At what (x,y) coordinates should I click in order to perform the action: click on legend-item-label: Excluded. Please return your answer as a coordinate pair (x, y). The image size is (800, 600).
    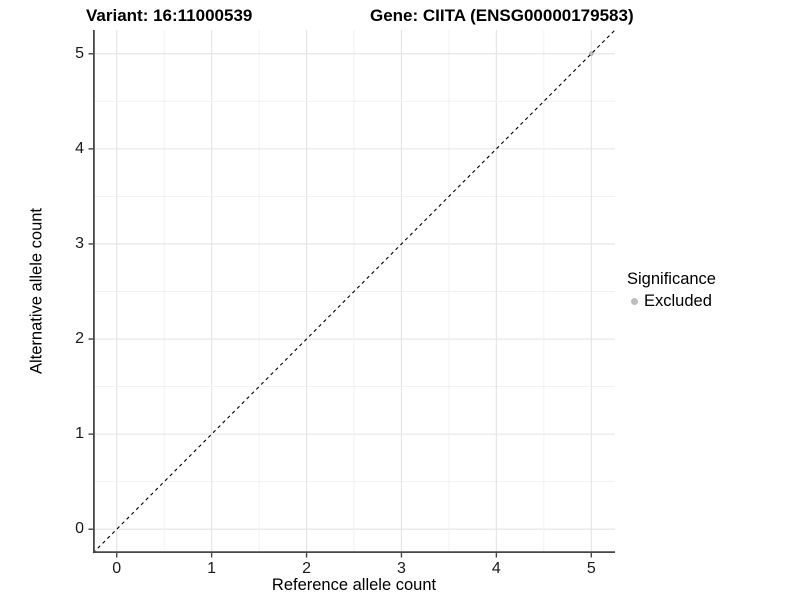
    Looking at the image, I should click on (678, 301).